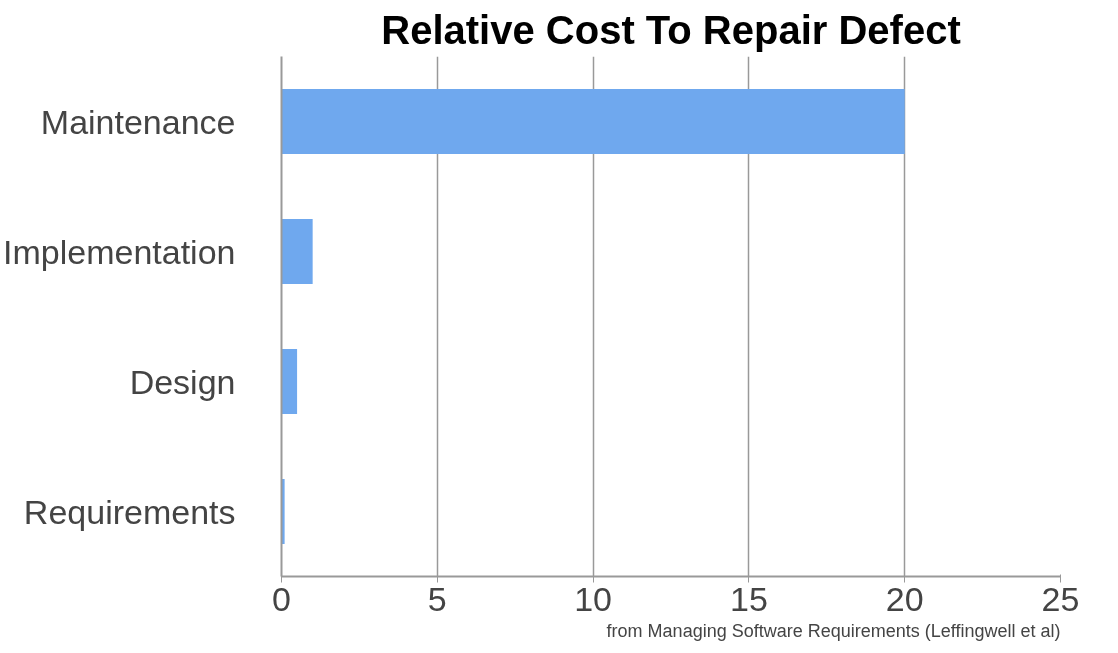 The height and width of the screenshot is (653, 1118). What do you see at coordinates (138, 121) in the screenshot?
I see `y-tick-label: Maintenance` at bounding box center [138, 121].